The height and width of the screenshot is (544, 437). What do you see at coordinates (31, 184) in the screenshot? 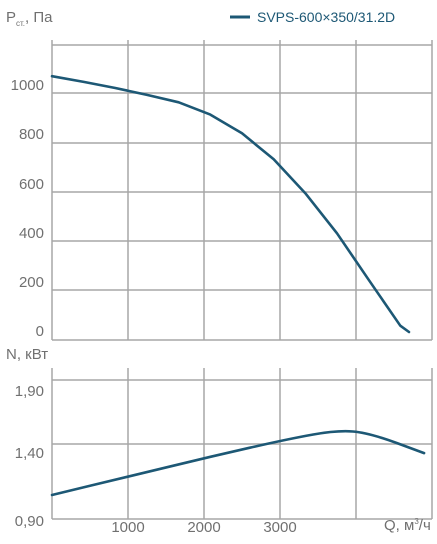
I see `pressure-tick-label: 600` at bounding box center [31, 184].